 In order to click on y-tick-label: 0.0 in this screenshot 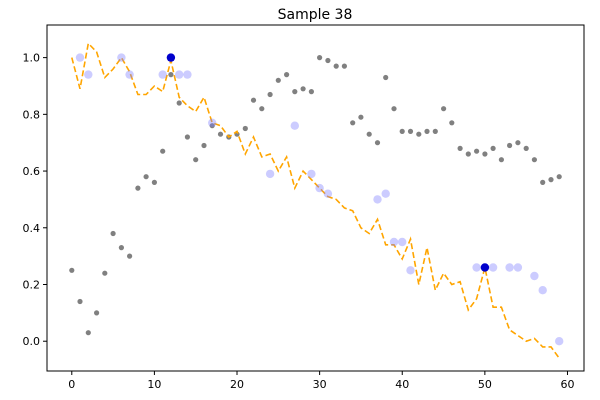, I will do `click(32, 341)`.